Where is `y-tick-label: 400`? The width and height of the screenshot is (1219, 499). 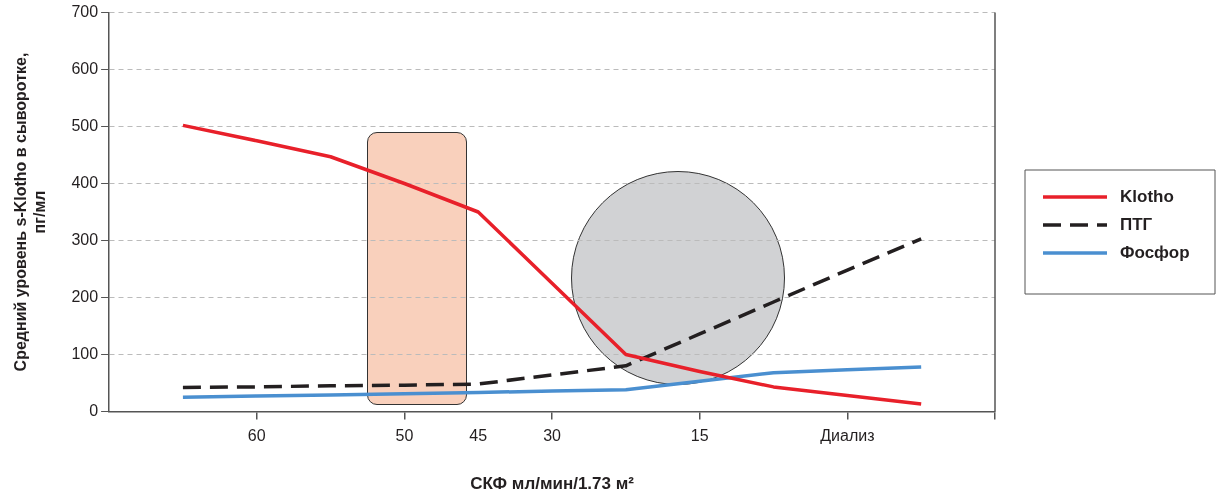
y-tick-label: 400 is located at coordinates (85, 182).